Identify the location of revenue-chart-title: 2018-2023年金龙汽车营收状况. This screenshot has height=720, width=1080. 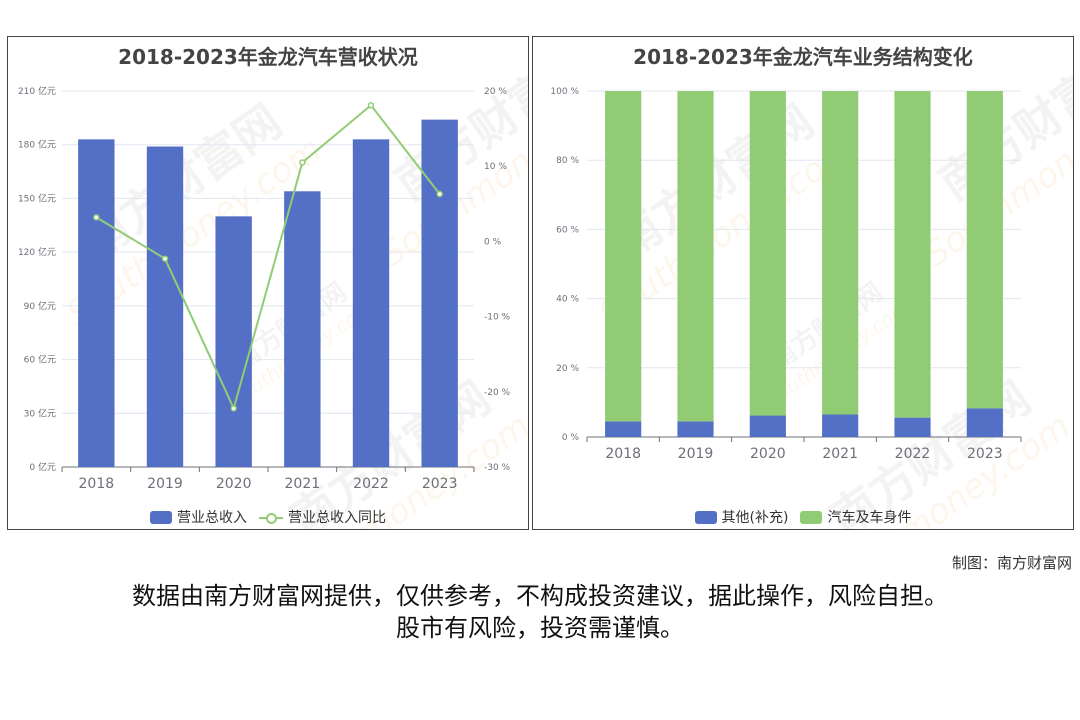
(268, 57).